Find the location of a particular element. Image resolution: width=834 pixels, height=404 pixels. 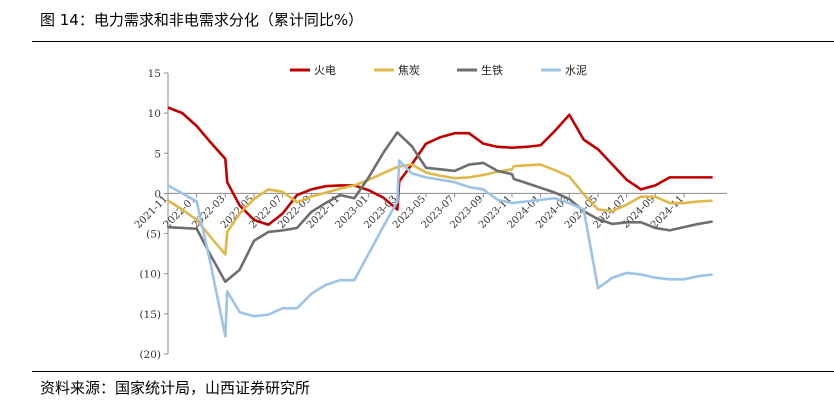

figure-title: 图 14：电力需求和非电需求分化（累计同比%） is located at coordinates (202, 20).